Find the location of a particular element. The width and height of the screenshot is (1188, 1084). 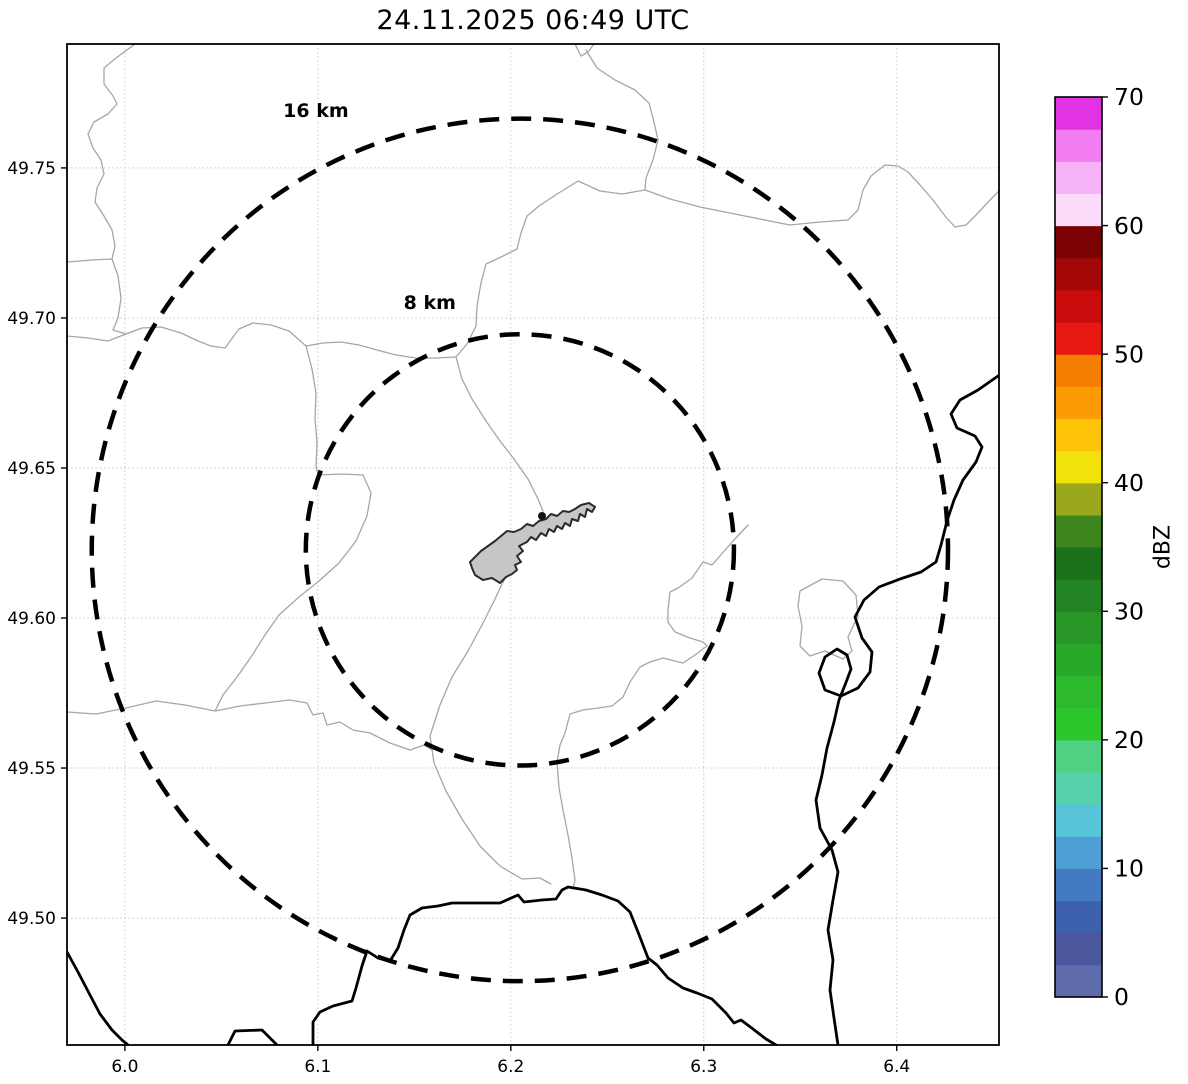

colorbar-segment-60dBZ is located at coordinates (1078, 210).